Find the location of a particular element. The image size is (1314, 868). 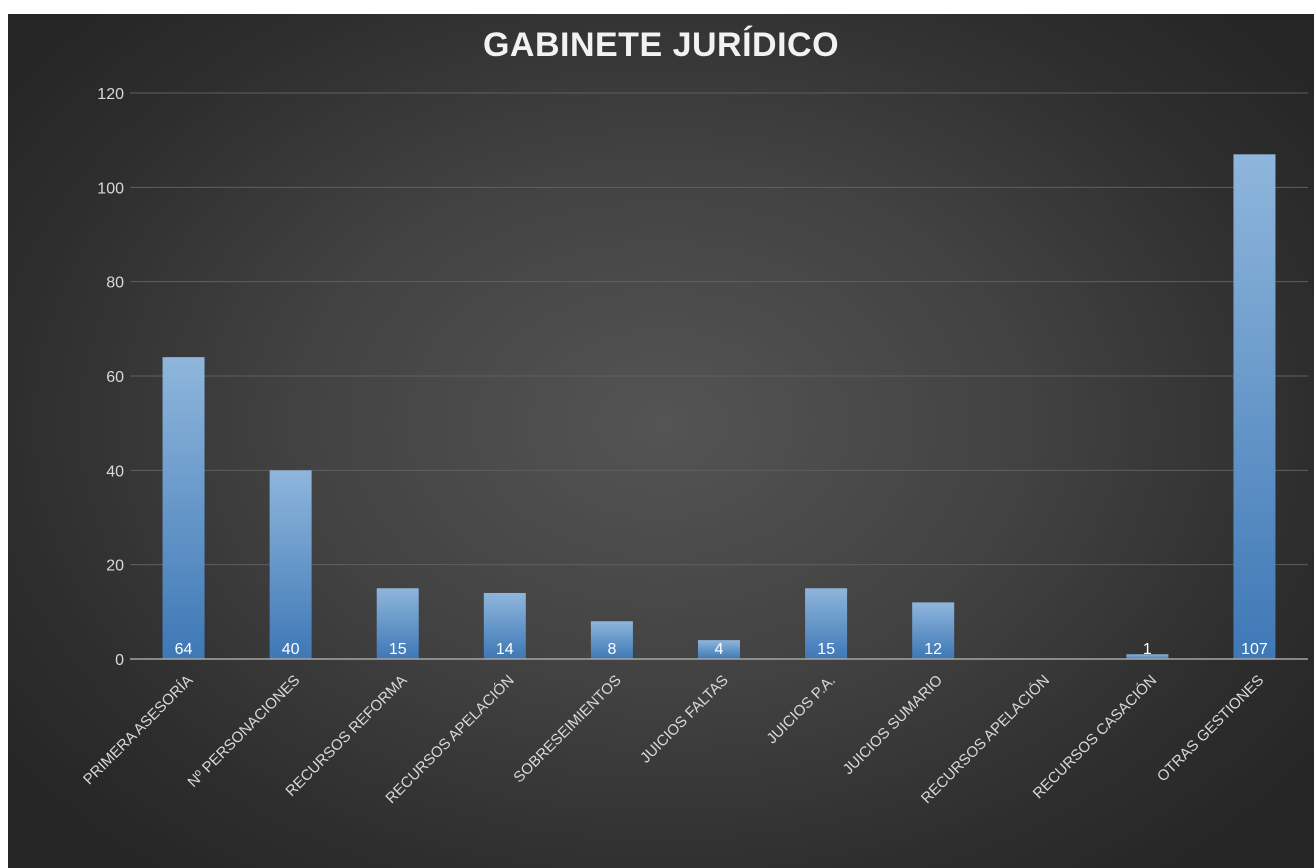

data-label: 14 is located at coordinates (505, 649).